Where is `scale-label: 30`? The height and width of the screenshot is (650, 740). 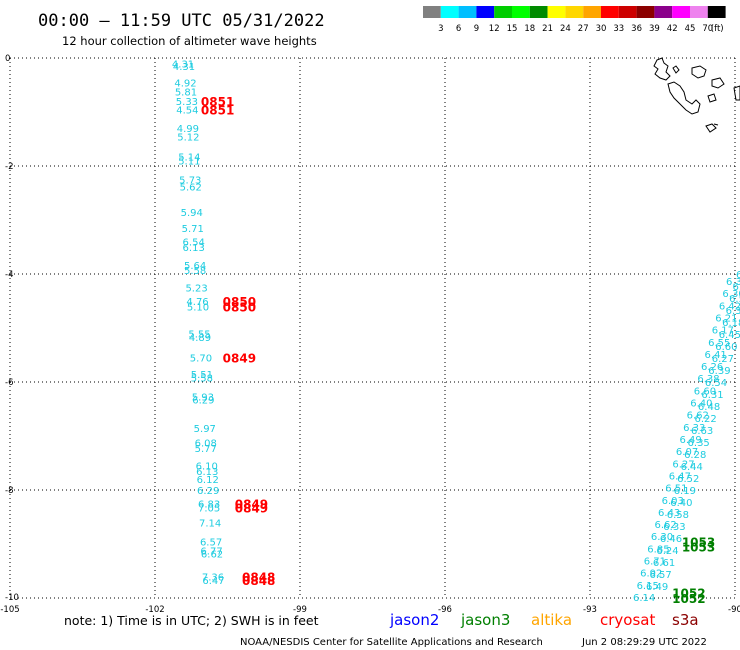
scale-label: 30 is located at coordinates (601, 29).